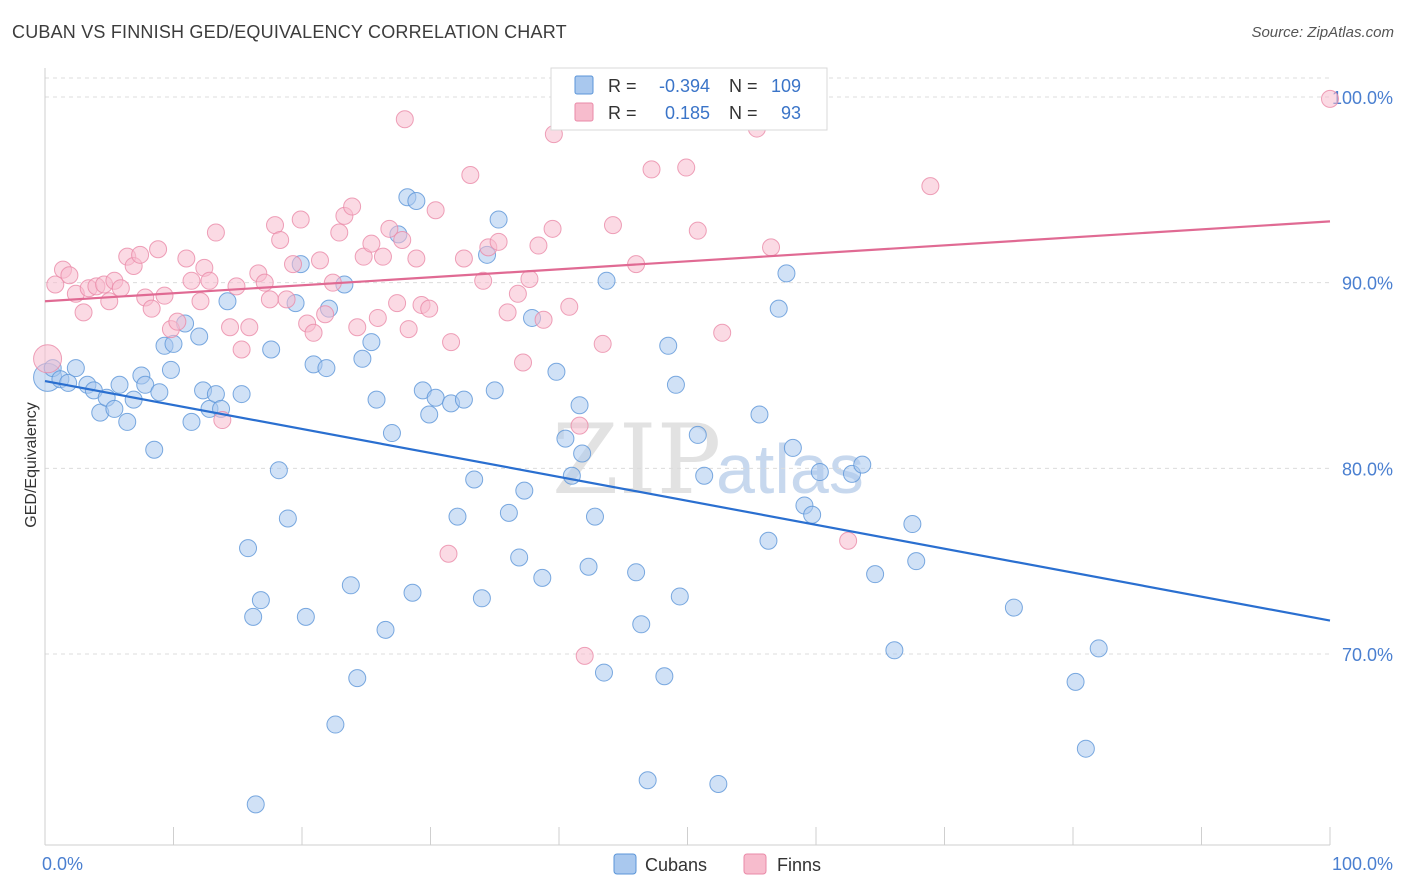 This screenshot has height=892, width=1406. I want to click on bottom-legend-swatch-cubans, so click(625, 864).